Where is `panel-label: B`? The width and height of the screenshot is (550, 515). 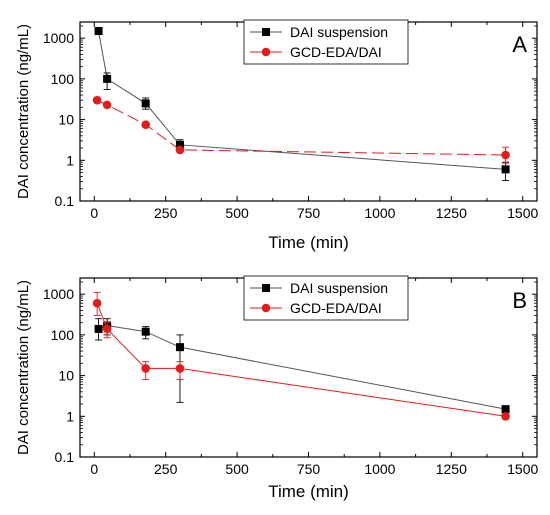
panel-label: B is located at coordinates (519, 300).